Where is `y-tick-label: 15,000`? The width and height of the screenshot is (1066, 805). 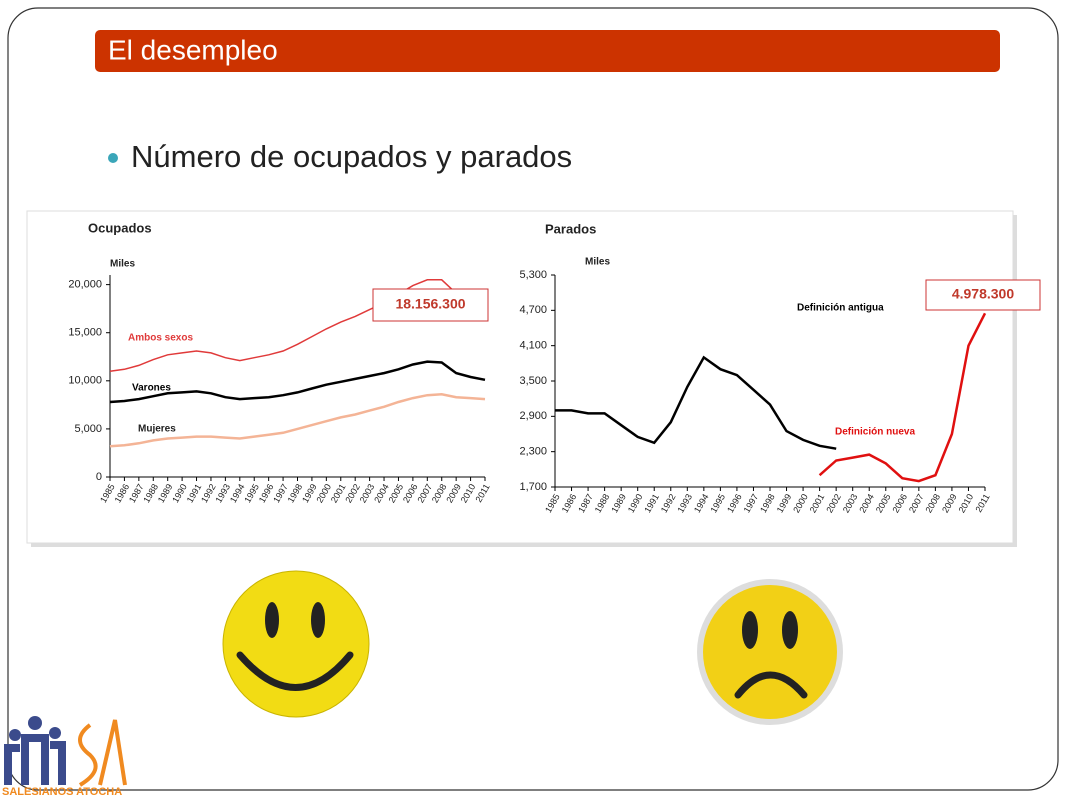 y-tick-label: 15,000 is located at coordinates (85, 333).